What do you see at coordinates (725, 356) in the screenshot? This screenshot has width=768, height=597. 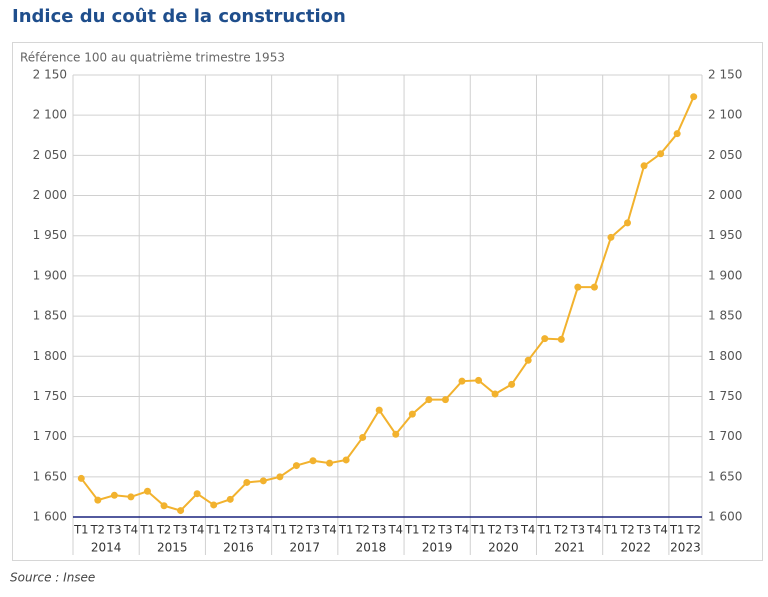 I see `y2-tick-label: 1 800` at bounding box center [725, 356].